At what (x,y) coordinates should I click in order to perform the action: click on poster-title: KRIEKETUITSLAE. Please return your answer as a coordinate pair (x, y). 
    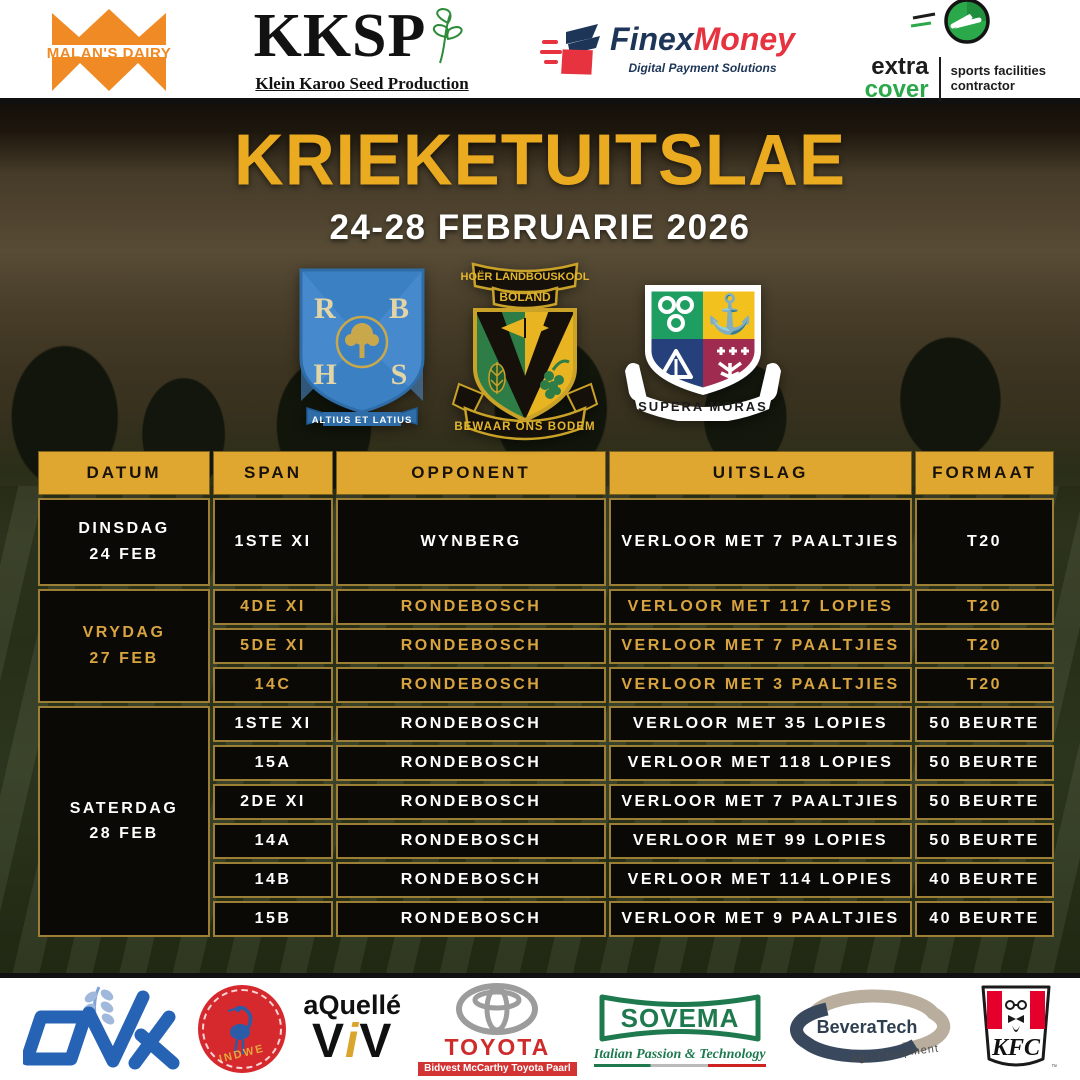
    Looking at the image, I should click on (540, 160).